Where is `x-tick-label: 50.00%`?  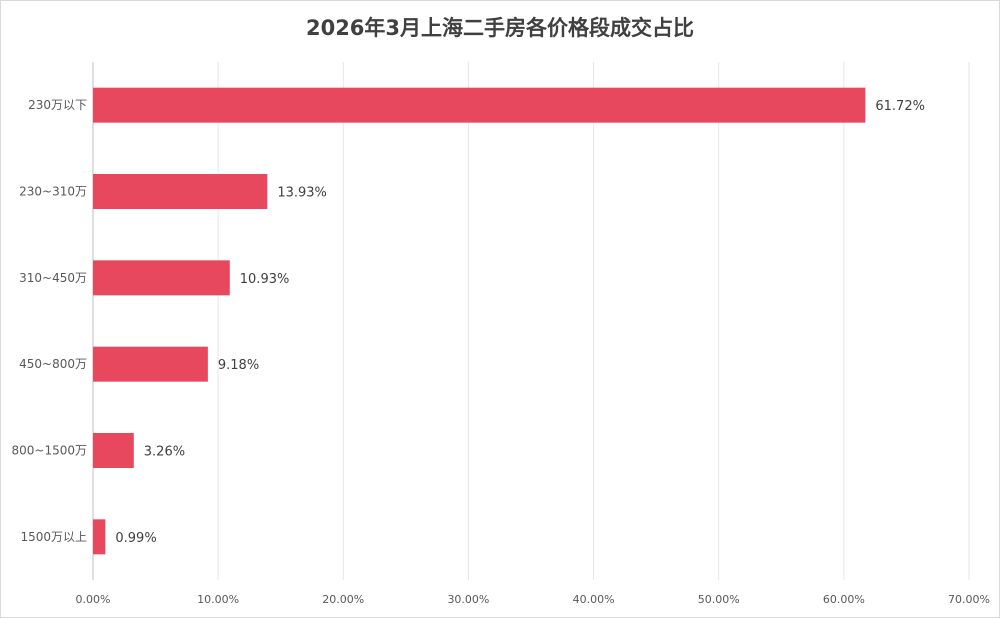 x-tick-label: 50.00% is located at coordinates (719, 599).